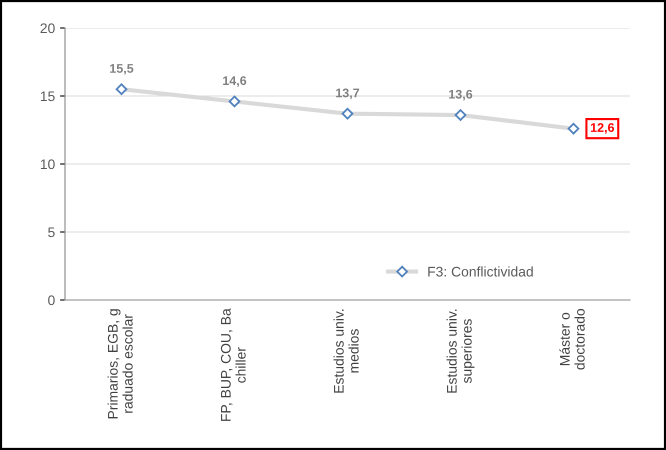  I want to click on x-tick-label: Estudios univ. superiores, so click(460, 351).